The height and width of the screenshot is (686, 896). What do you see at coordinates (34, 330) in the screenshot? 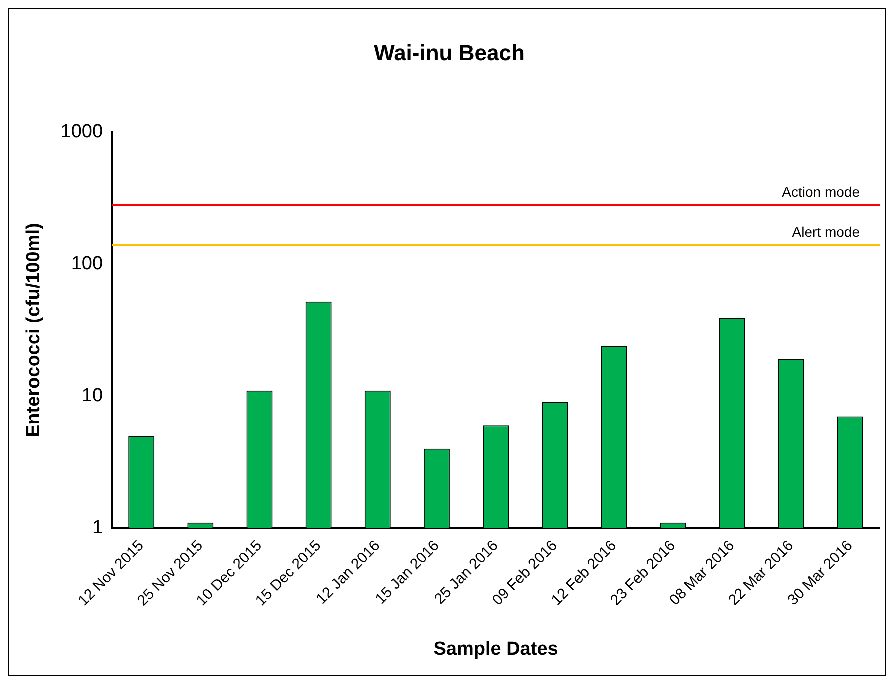
I see `y-axis-title: Enterococci (cfu/100ml)` at bounding box center [34, 330].